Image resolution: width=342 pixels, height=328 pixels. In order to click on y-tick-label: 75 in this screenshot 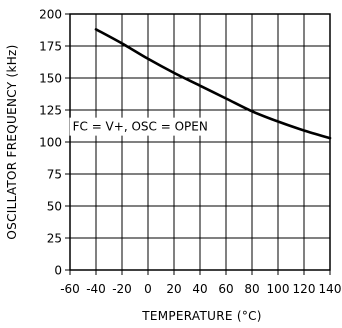, I will do `click(54, 175)`.